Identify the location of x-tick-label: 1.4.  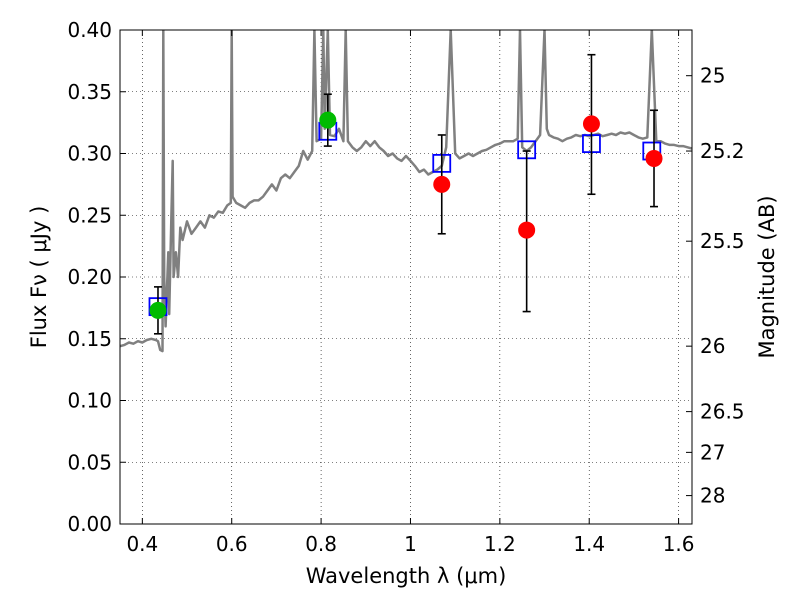
(589, 544).